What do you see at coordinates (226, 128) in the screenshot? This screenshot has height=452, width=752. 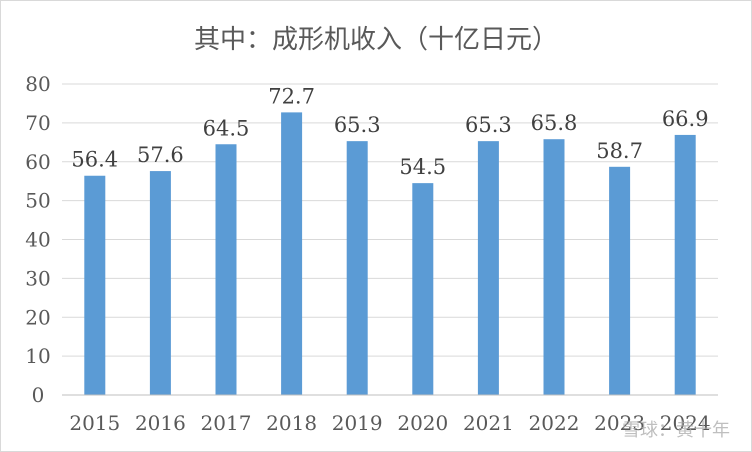 I see `data-label: 64.5` at bounding box center [226, 128].